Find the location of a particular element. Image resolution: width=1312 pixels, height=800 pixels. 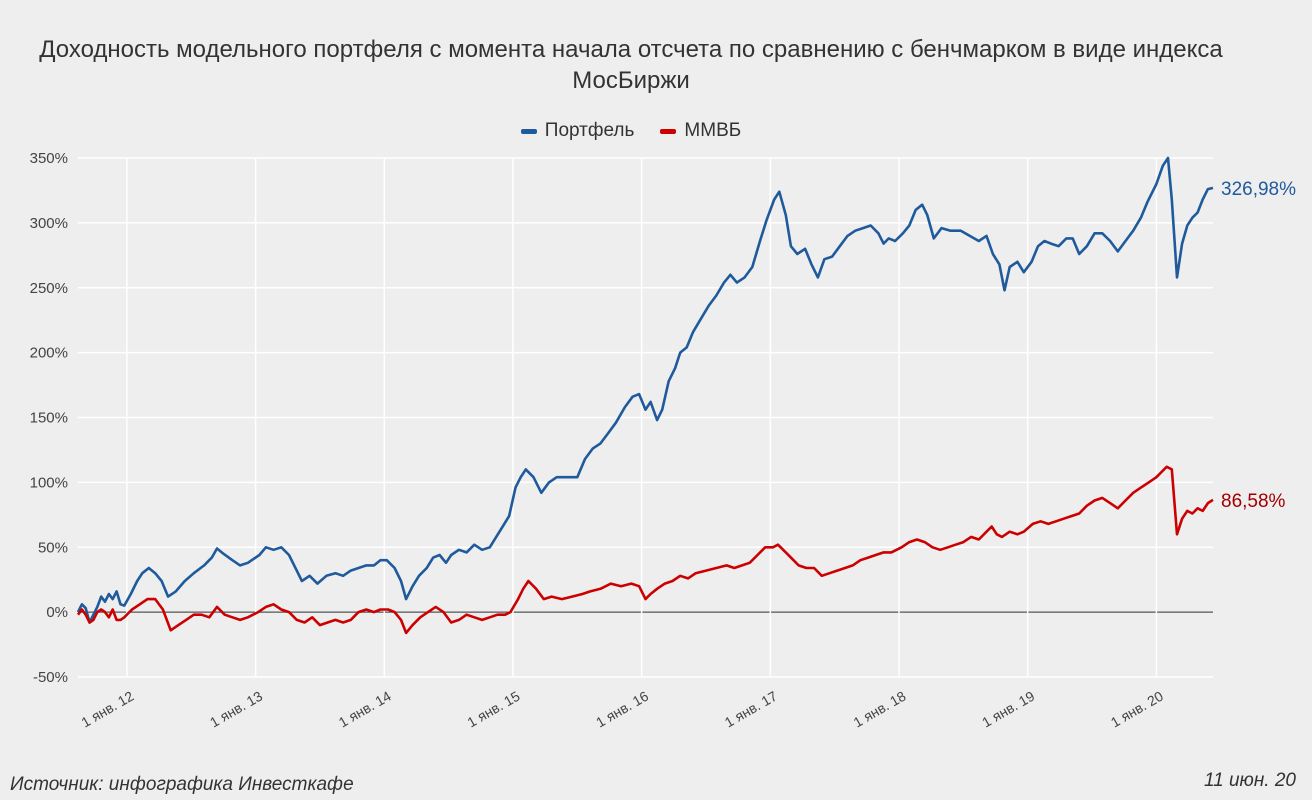

legend-label-portfolio: Портфель is located at coordinates (589, 130).